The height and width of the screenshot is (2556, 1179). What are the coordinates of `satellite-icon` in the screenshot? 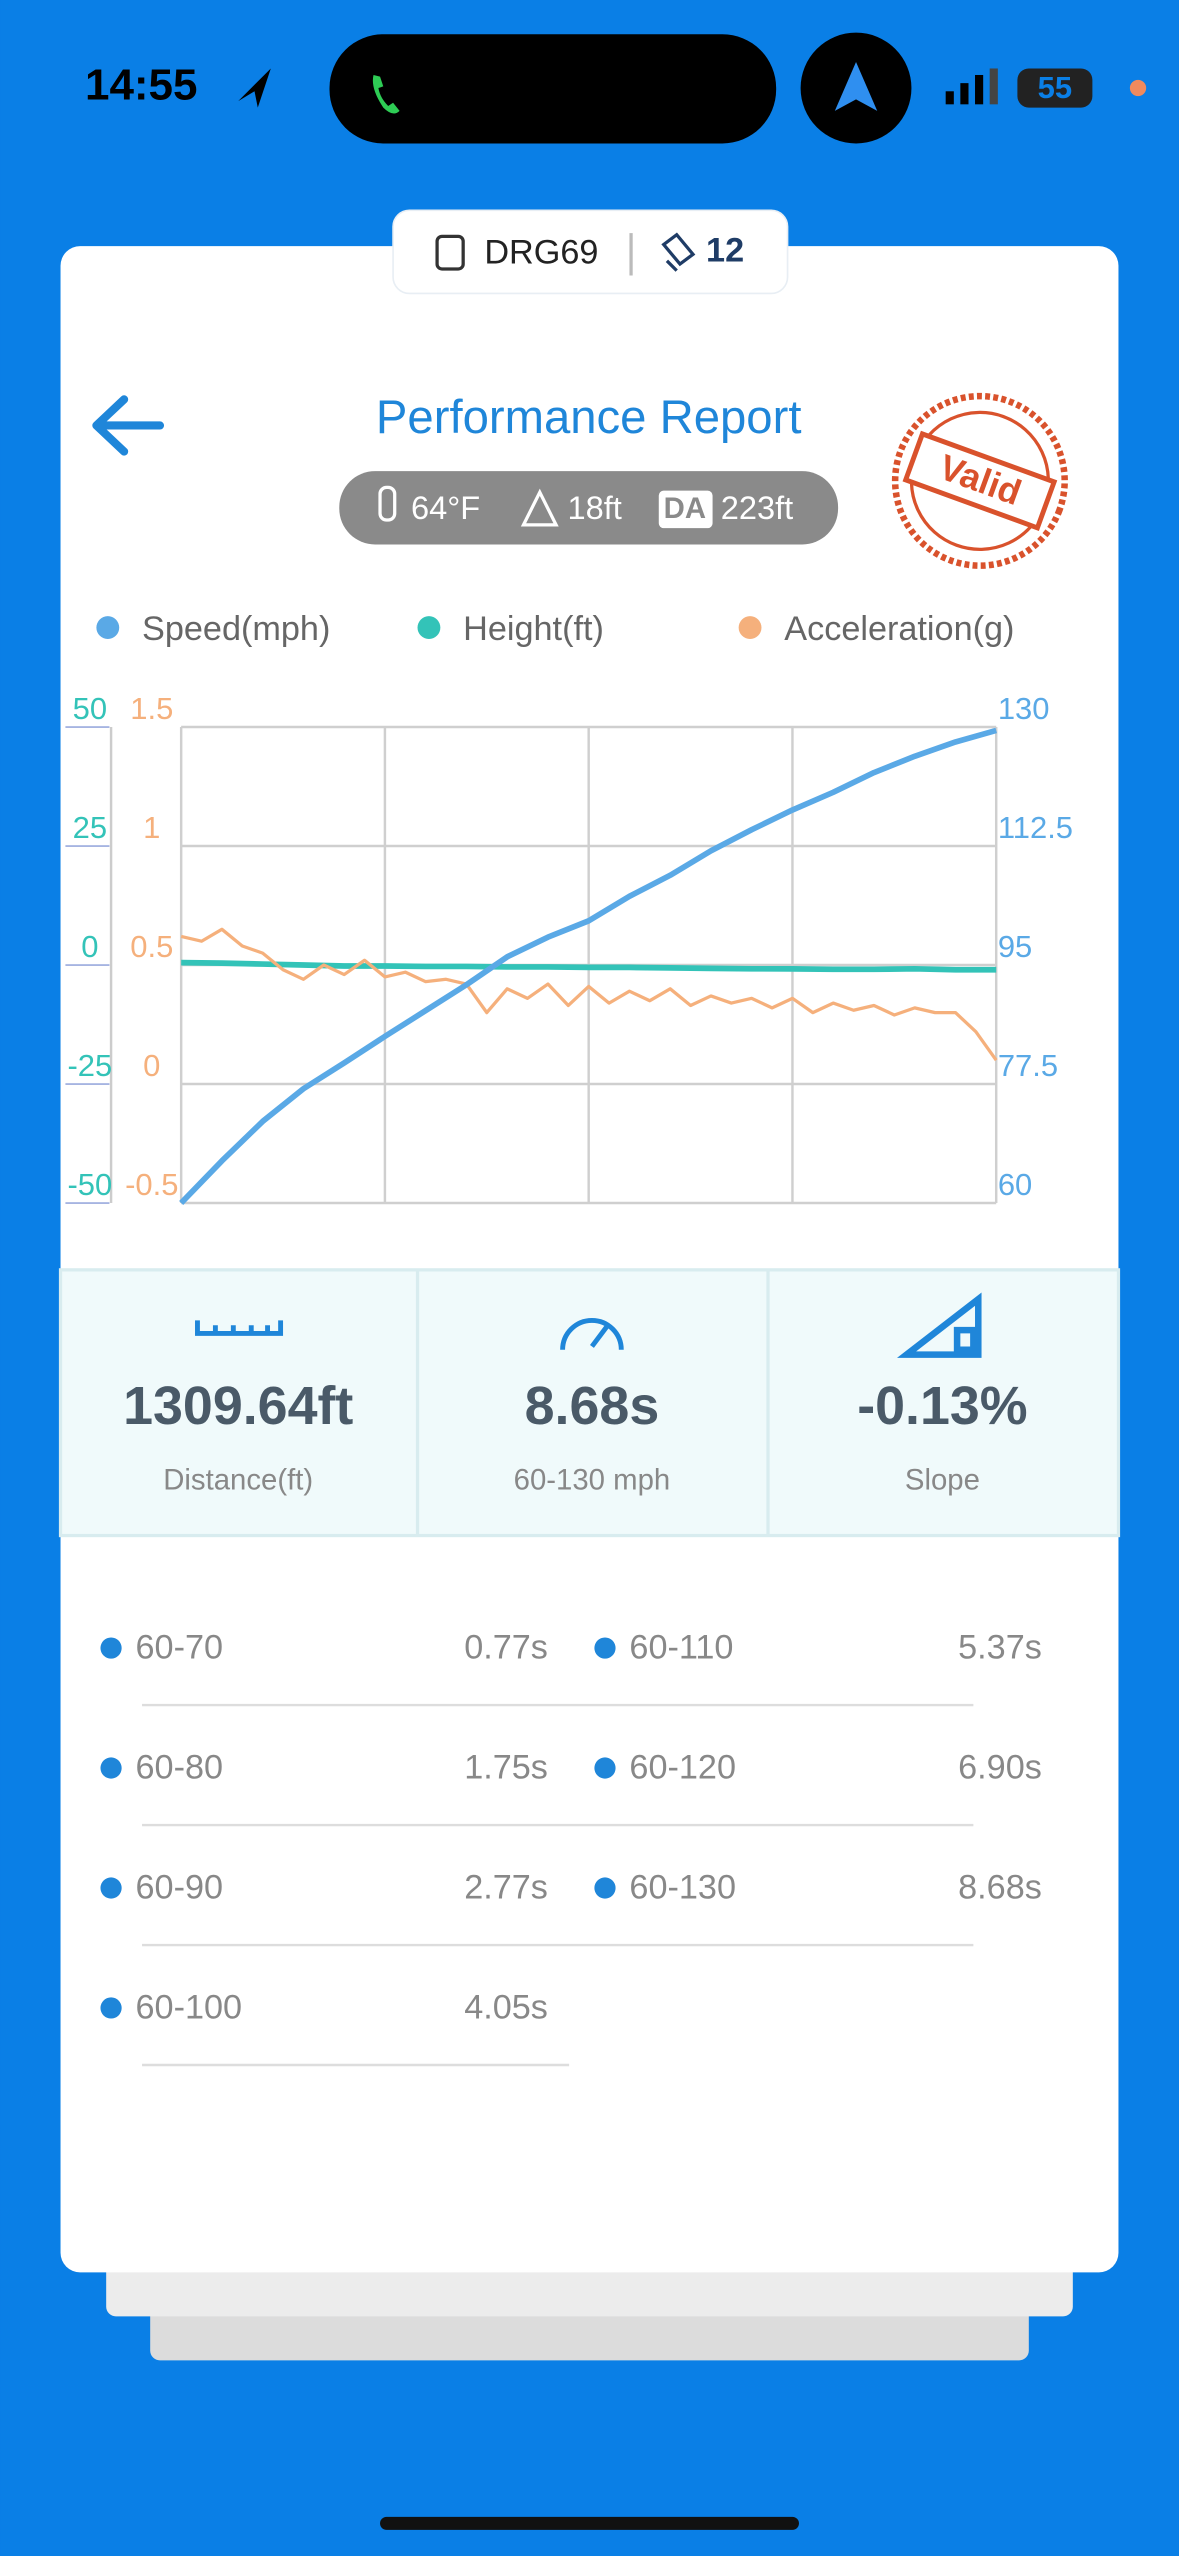 It's located at (678, 252).